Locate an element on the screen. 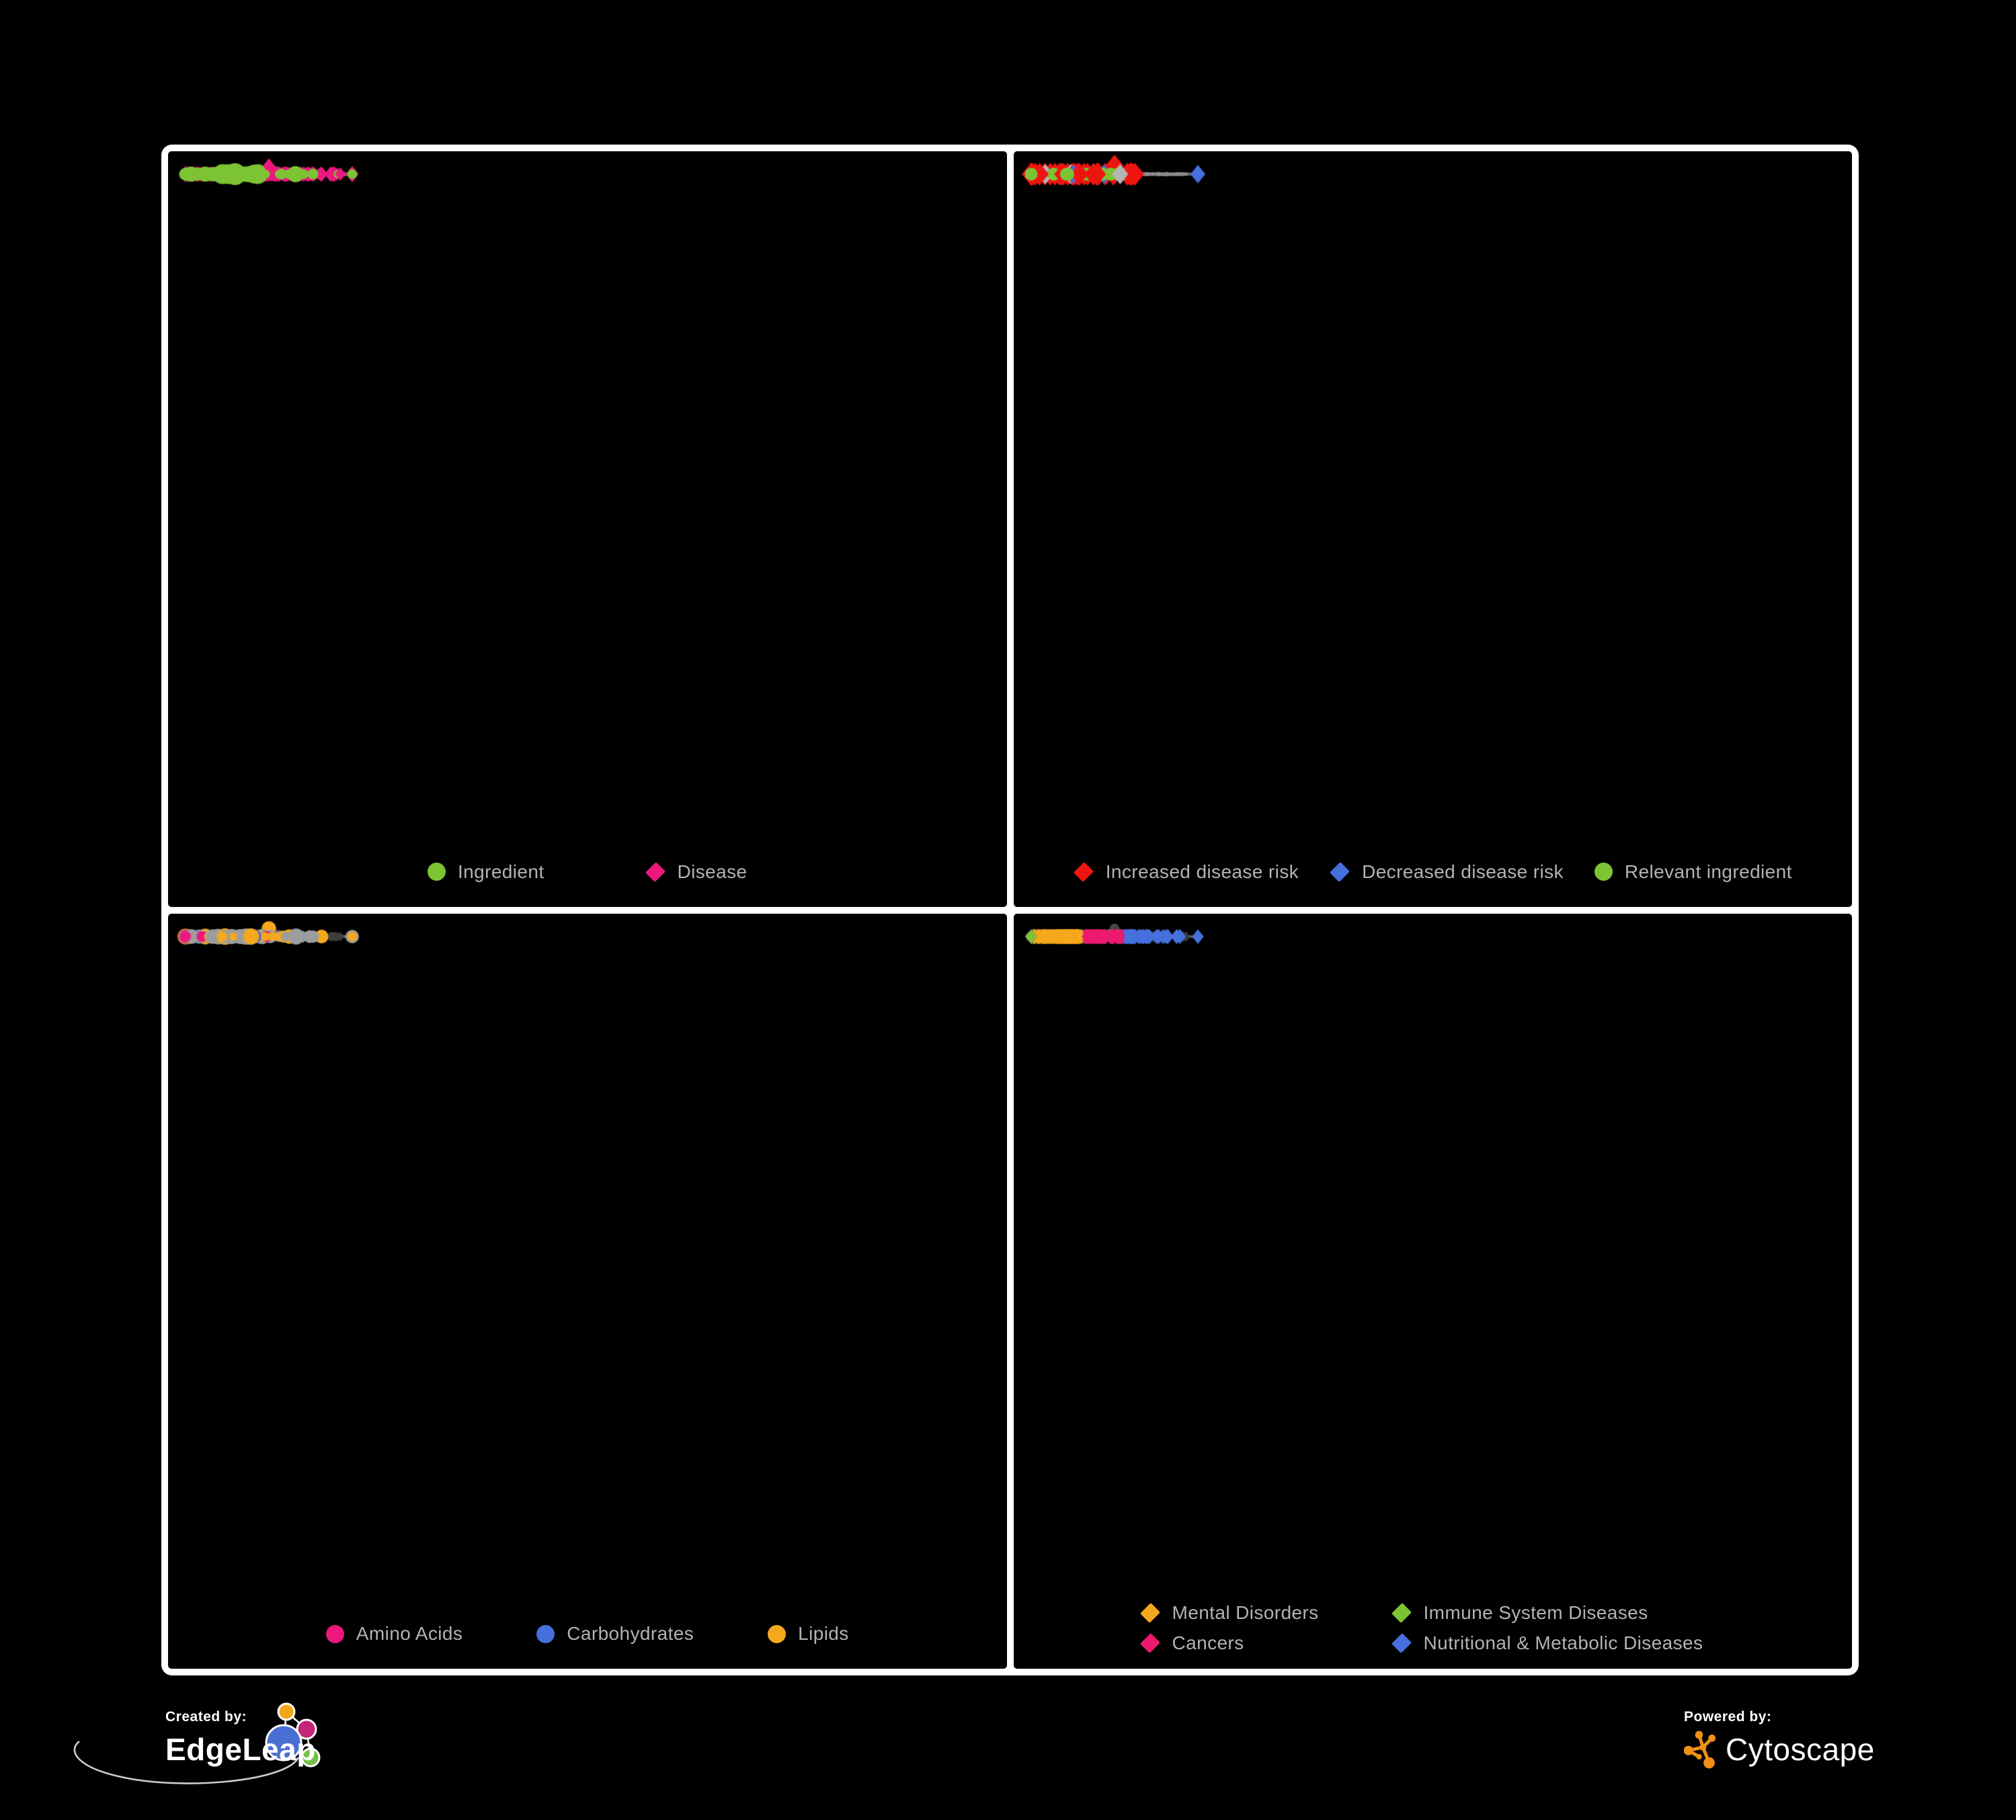 This screenshot has height=1820, width=2016. amino-acids-circle-icon is located at coordinates (334, 1633).